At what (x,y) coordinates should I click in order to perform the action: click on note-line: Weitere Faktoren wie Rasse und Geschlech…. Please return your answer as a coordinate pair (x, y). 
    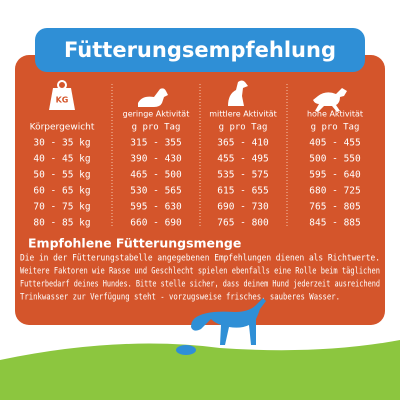
    Looking at the image, I should click on (200, 272).